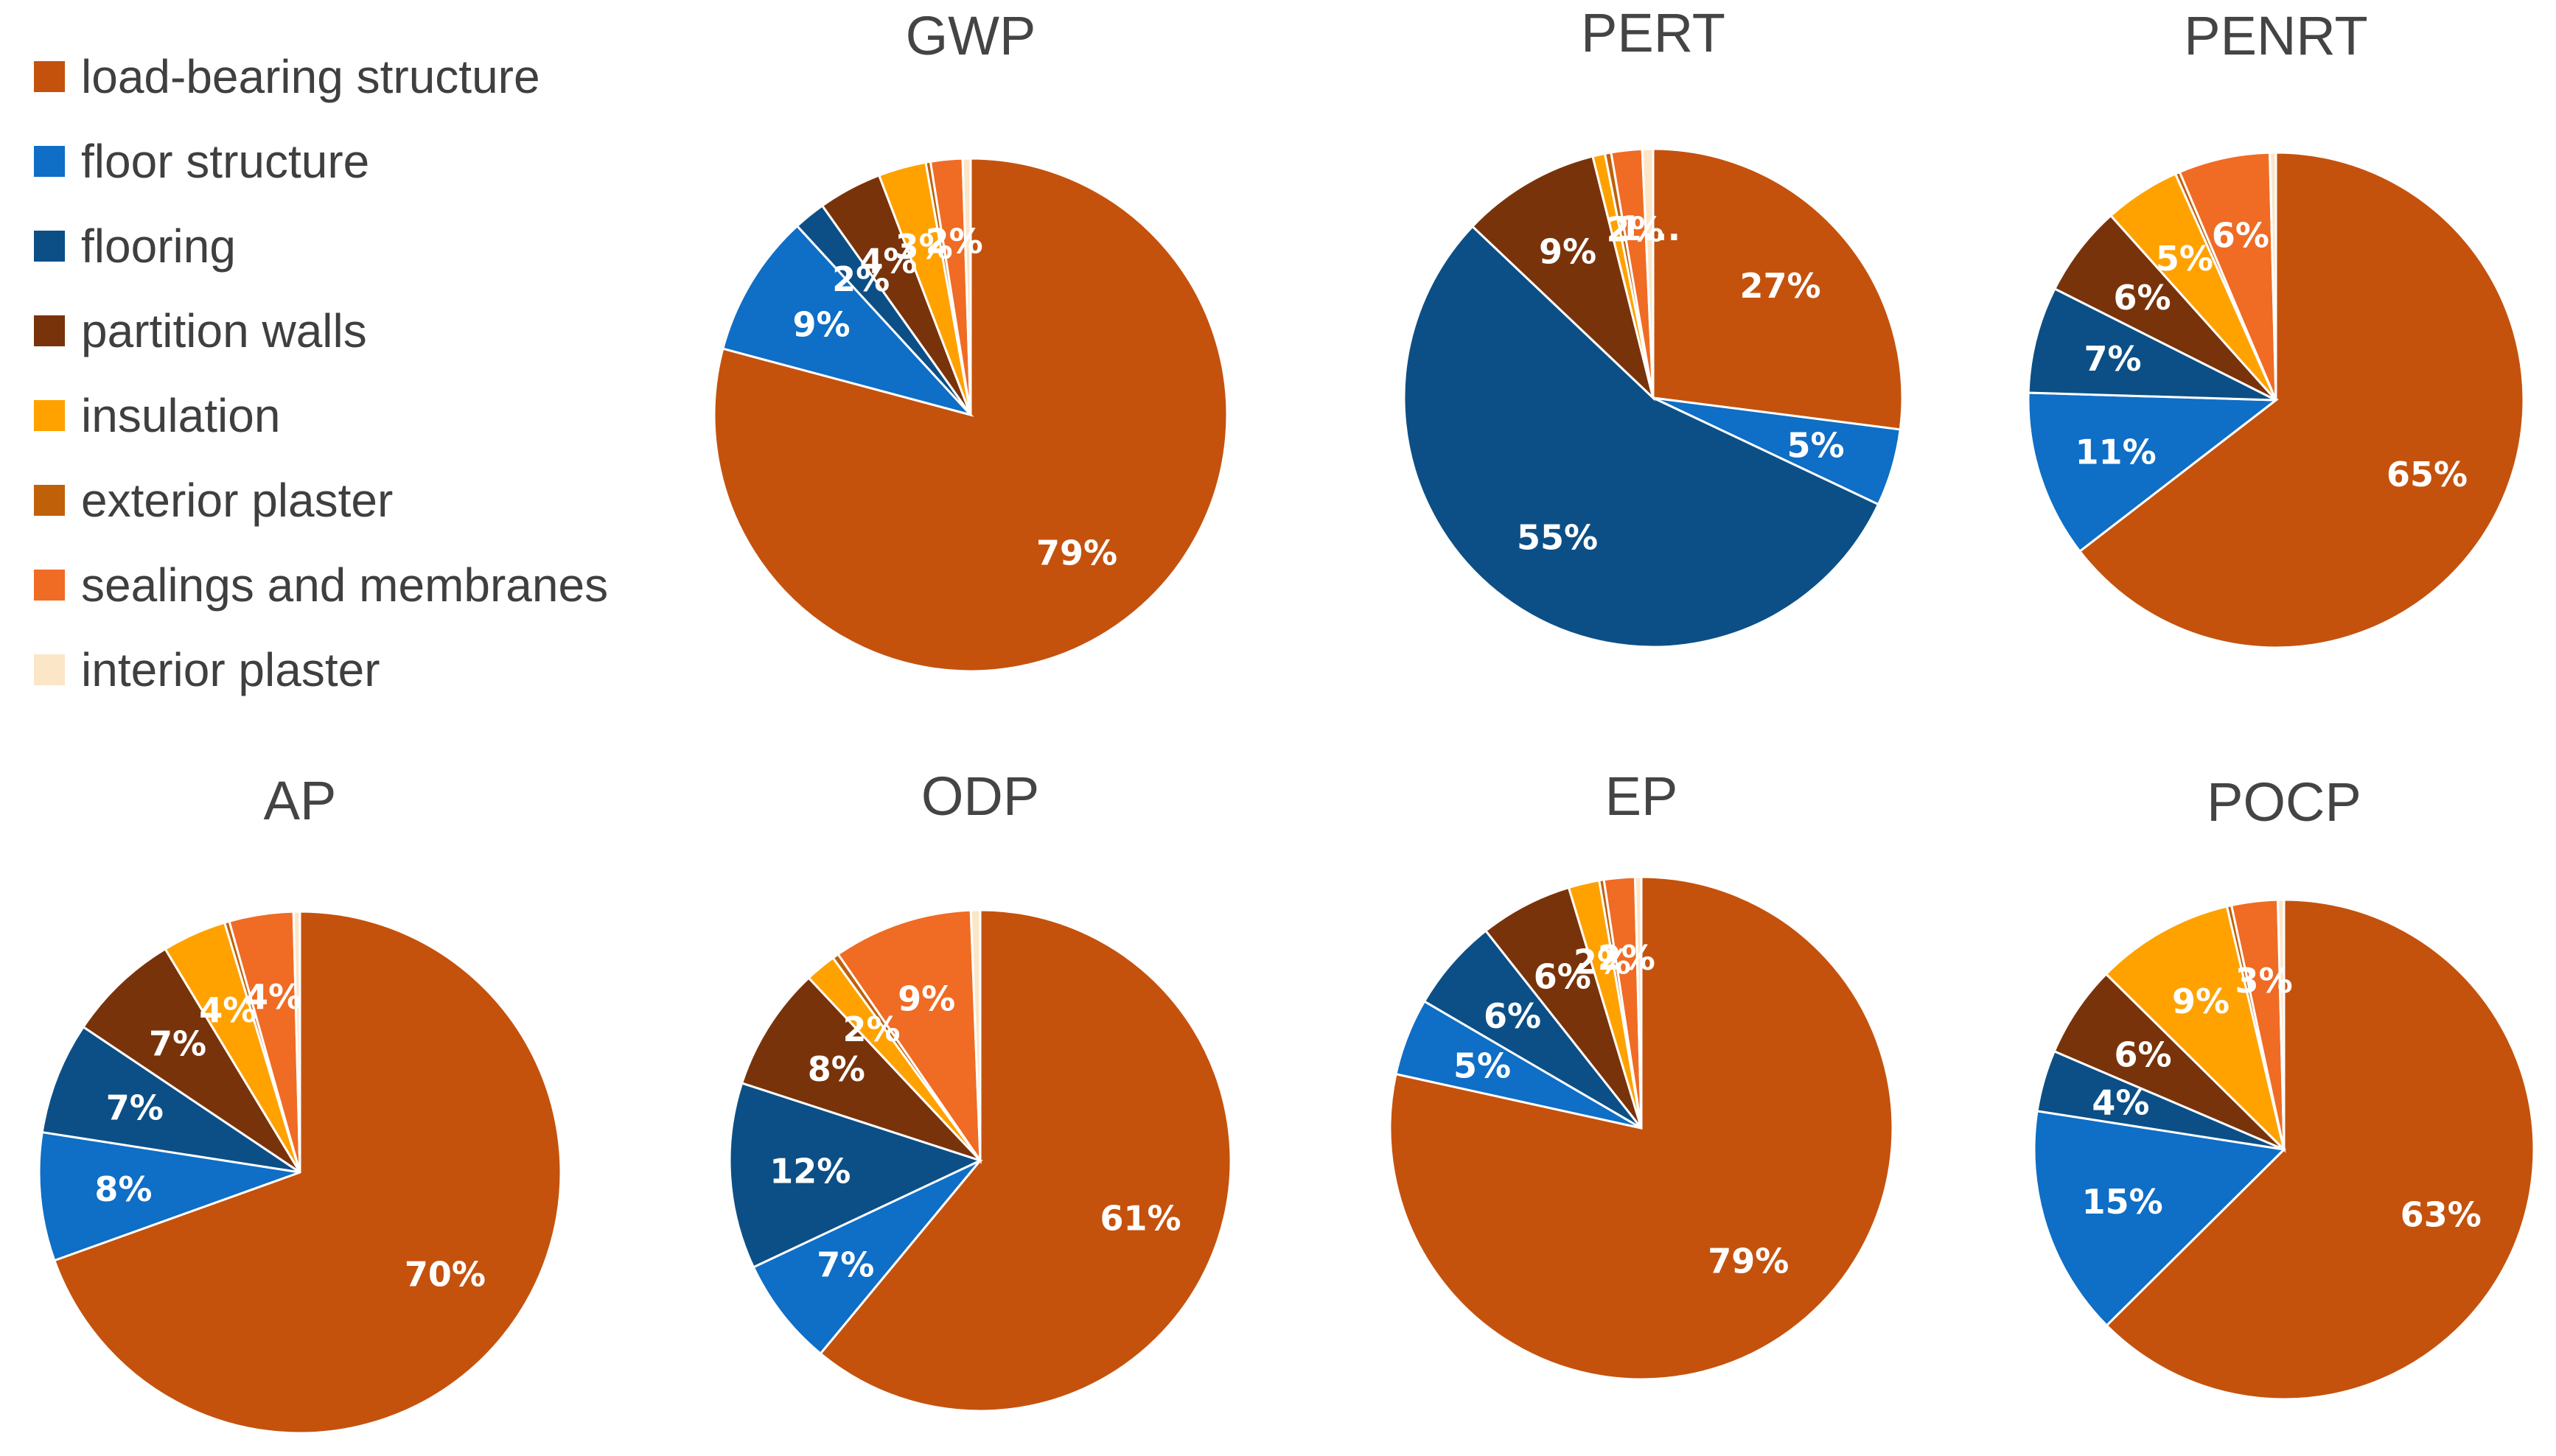  I want to click on slice-pert-flooring, so click(1641, 437).